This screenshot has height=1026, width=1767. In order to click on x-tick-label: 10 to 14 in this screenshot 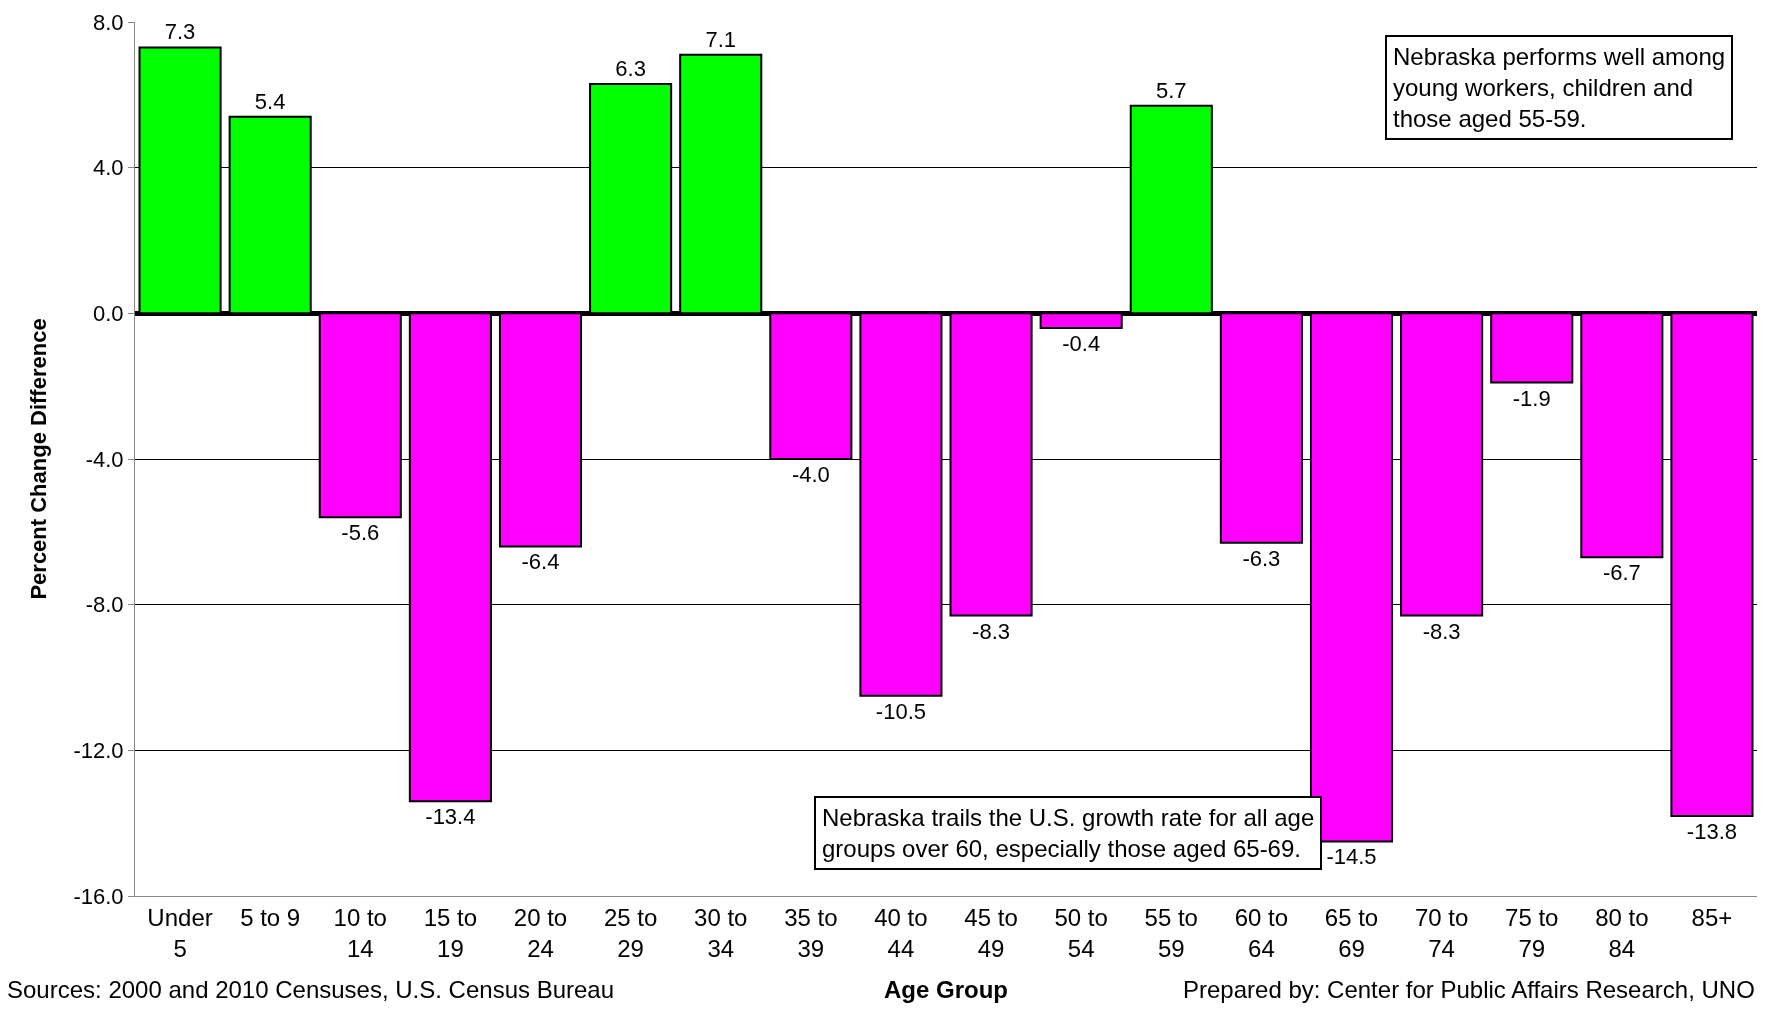, I will do `click(360, 932)`.